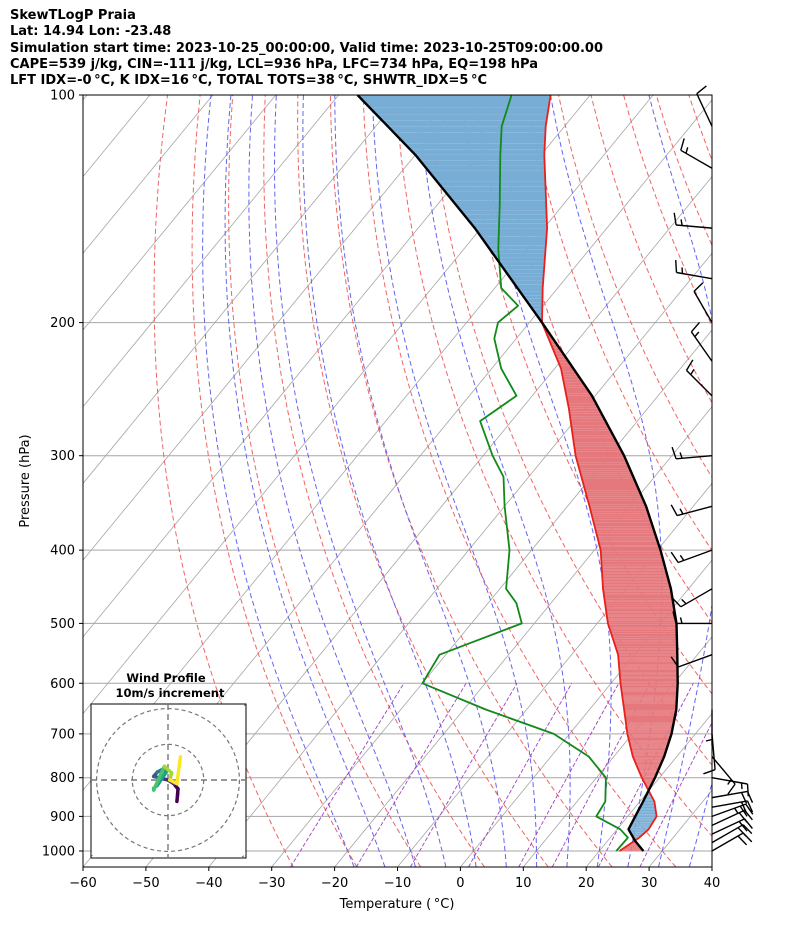 The image size is (794, 937). I want to click on moist-adiabat-line, so click(543, 481).